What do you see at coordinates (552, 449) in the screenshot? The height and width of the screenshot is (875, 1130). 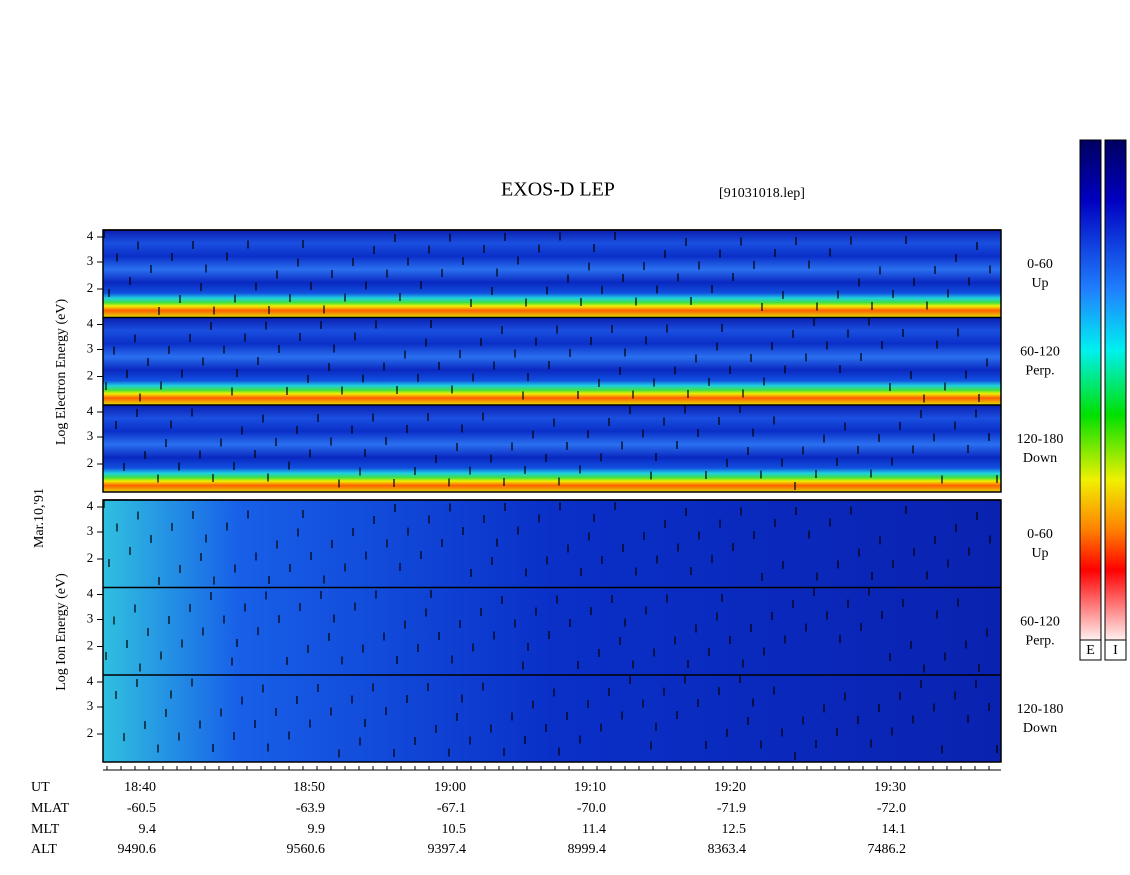 I see `spectrogram-panel` at bounding box center [552, 449].